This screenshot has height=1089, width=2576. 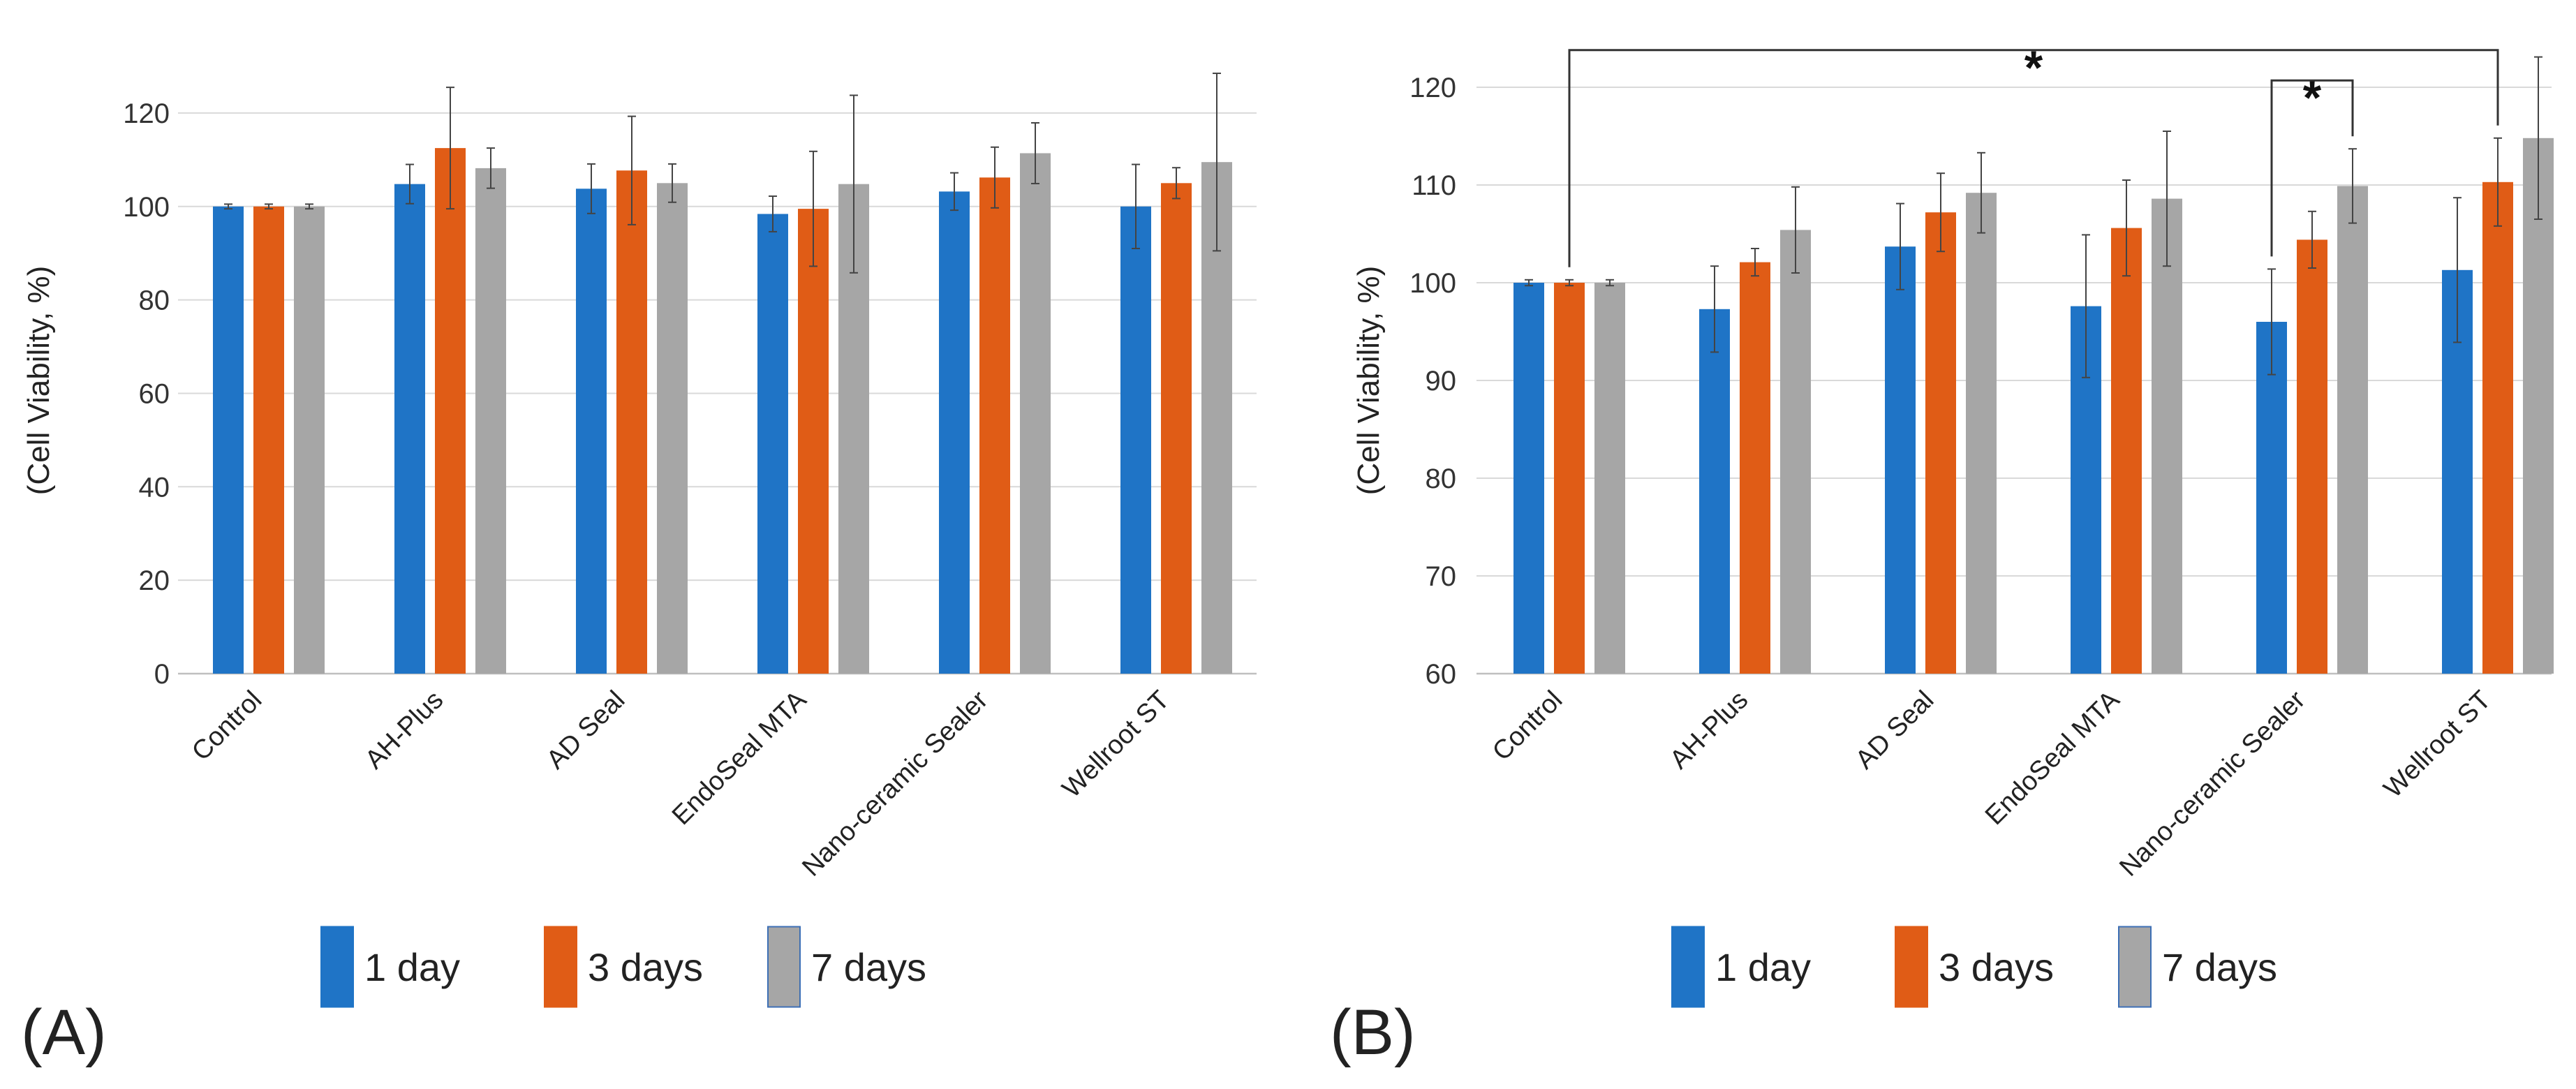 I want to click on y-tick-labels: 60 70 80 90 100 110 120, so click(x=1432, y=381).